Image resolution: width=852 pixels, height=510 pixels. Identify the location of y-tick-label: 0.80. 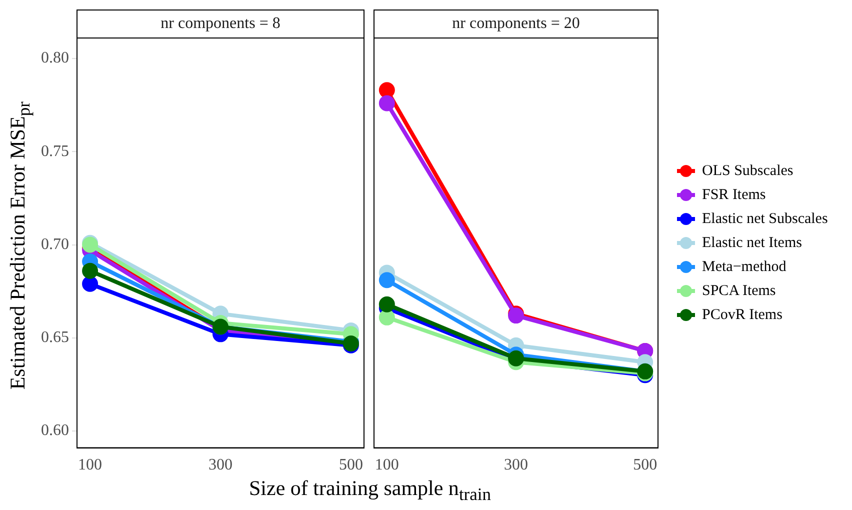
(55, 58).